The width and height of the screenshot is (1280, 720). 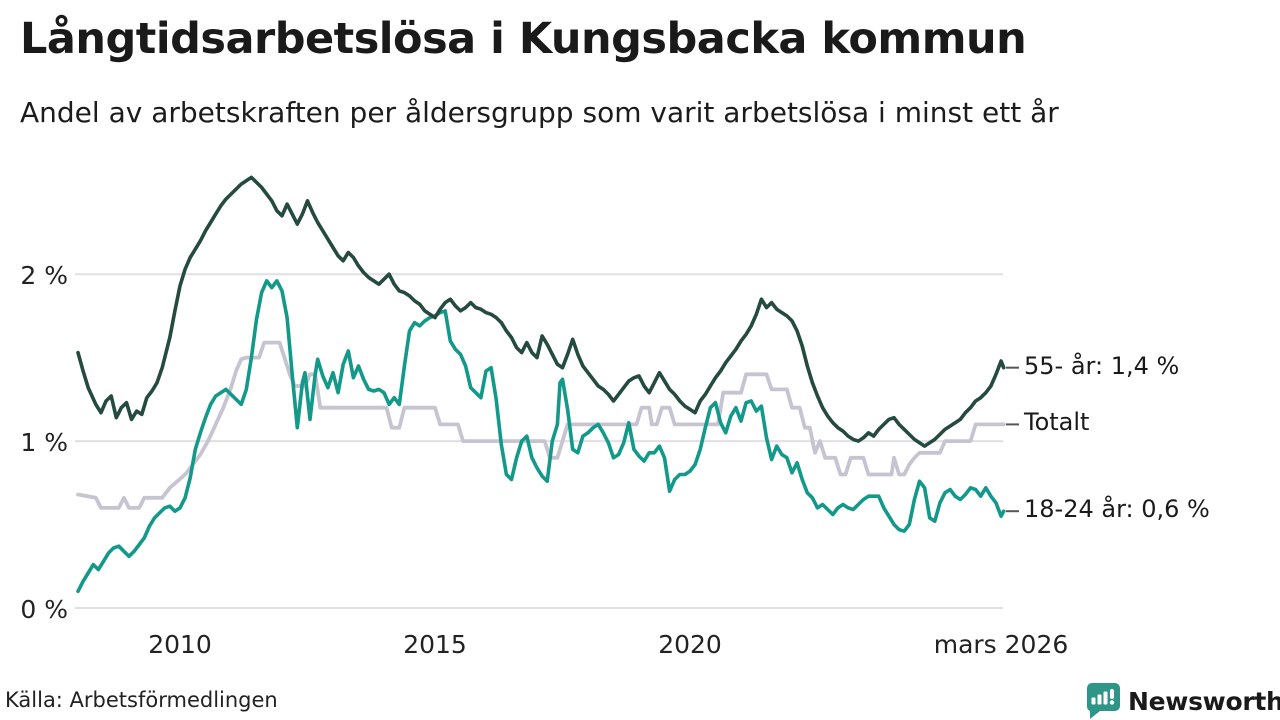 What do you see at coordinates (141, 700) in the screenshot?
I see `source-note: Källa: Arbetsförmedlingen` at bounding box center [141, 700].